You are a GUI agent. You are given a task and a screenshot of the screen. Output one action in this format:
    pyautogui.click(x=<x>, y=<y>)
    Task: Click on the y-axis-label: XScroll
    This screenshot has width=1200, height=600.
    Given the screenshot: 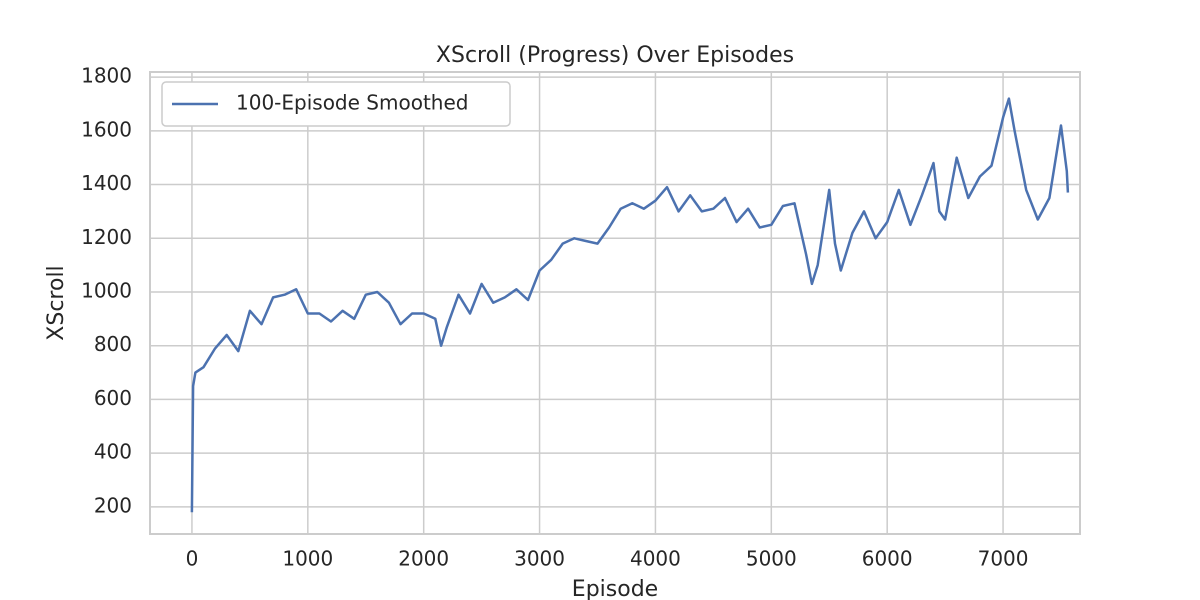 What is the action you would take?
    pyautogui.click(x=56, y=302)
    